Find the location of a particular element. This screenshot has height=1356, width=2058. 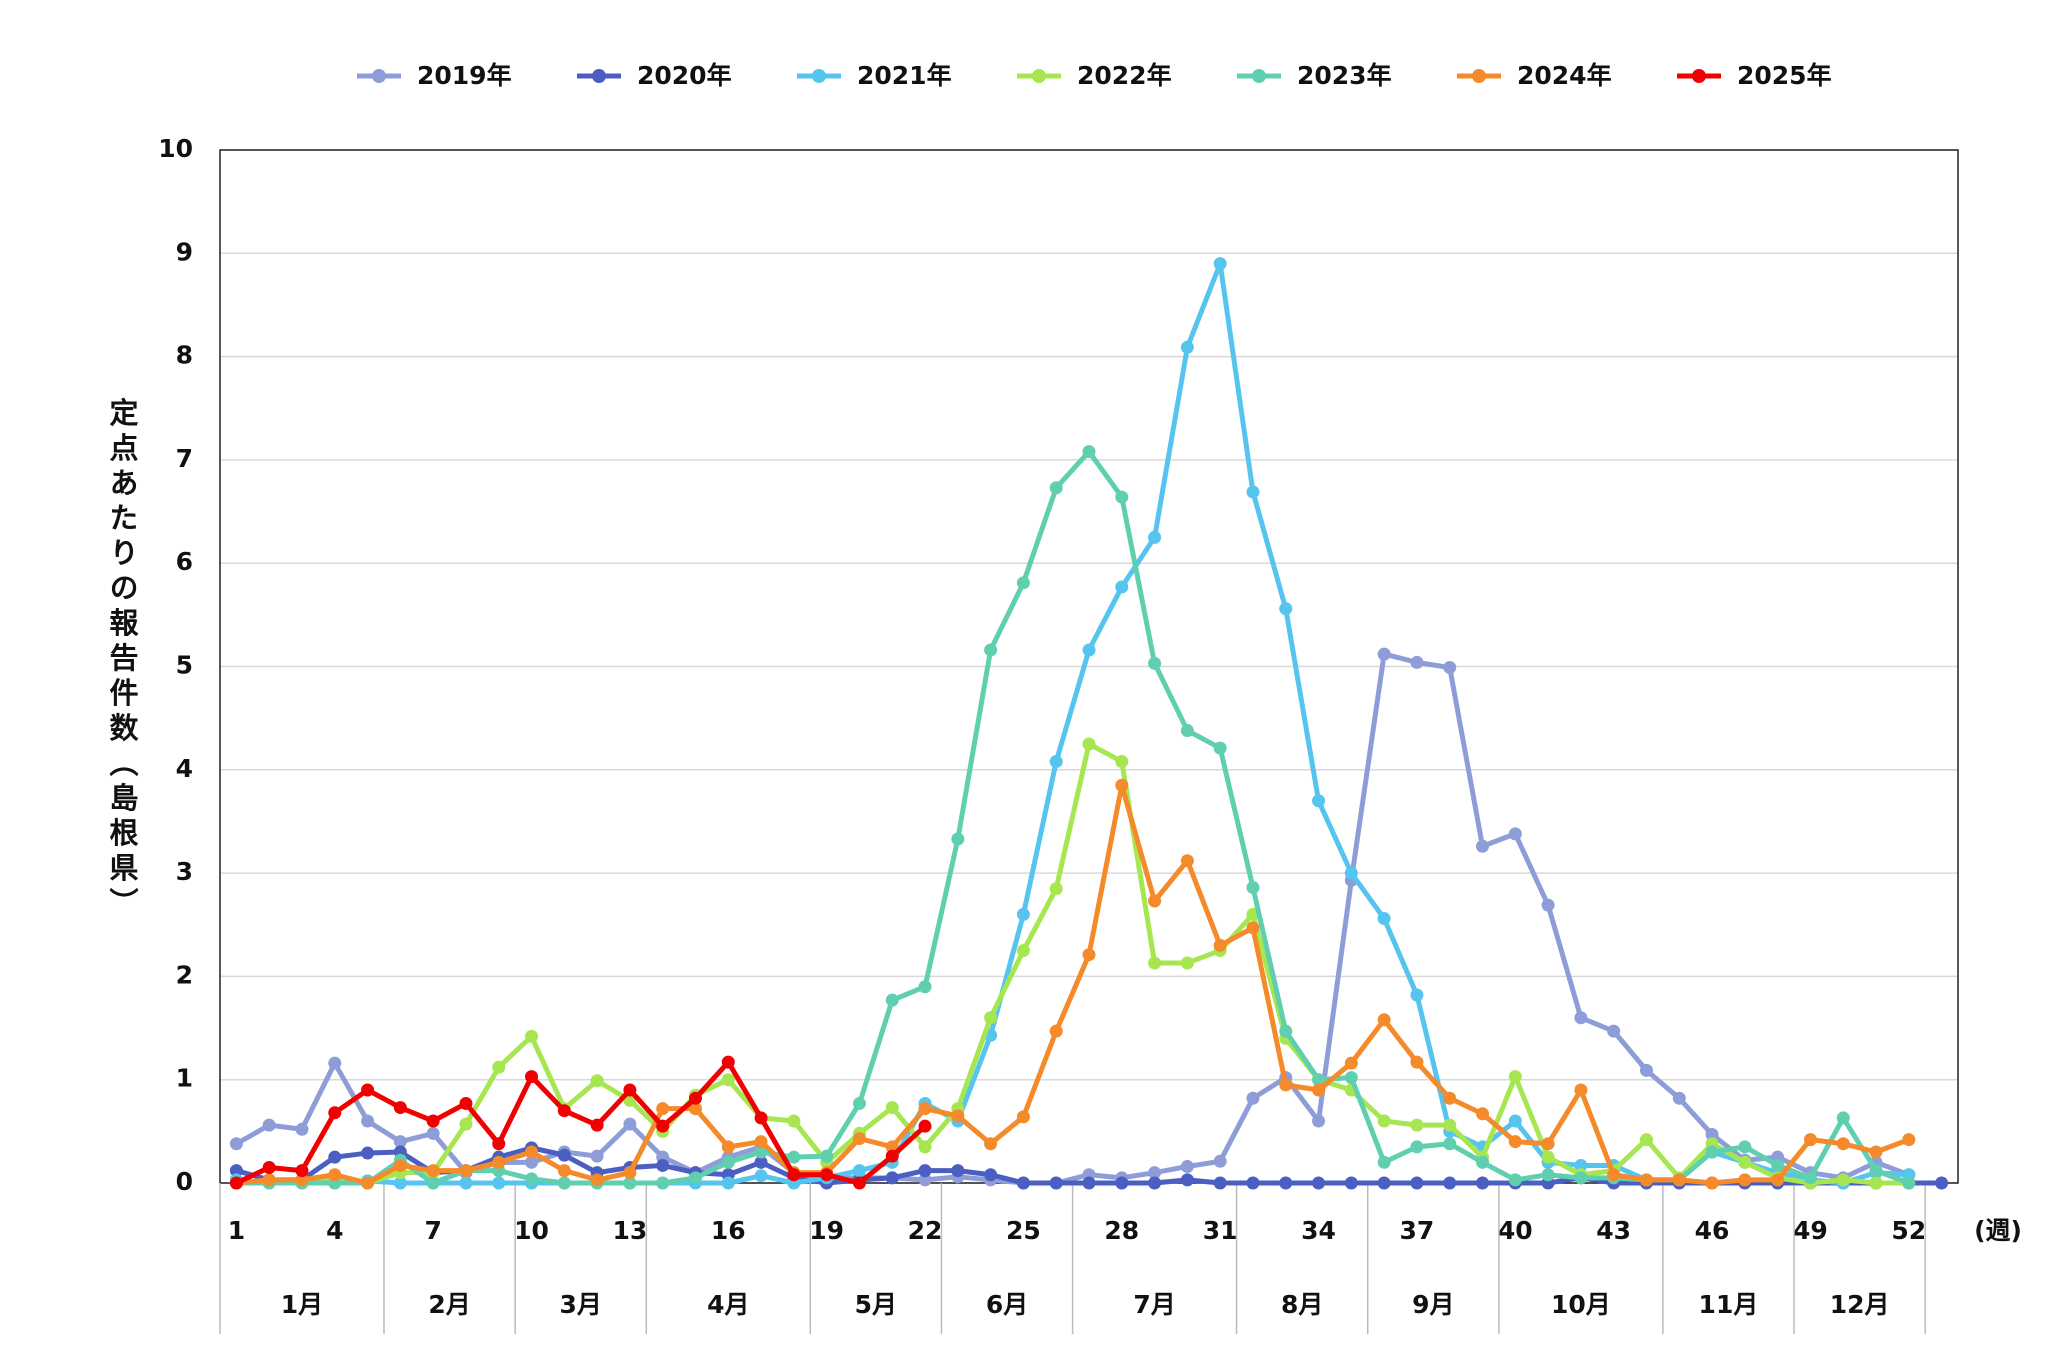

series-line is located at coordinates (581, 1122).